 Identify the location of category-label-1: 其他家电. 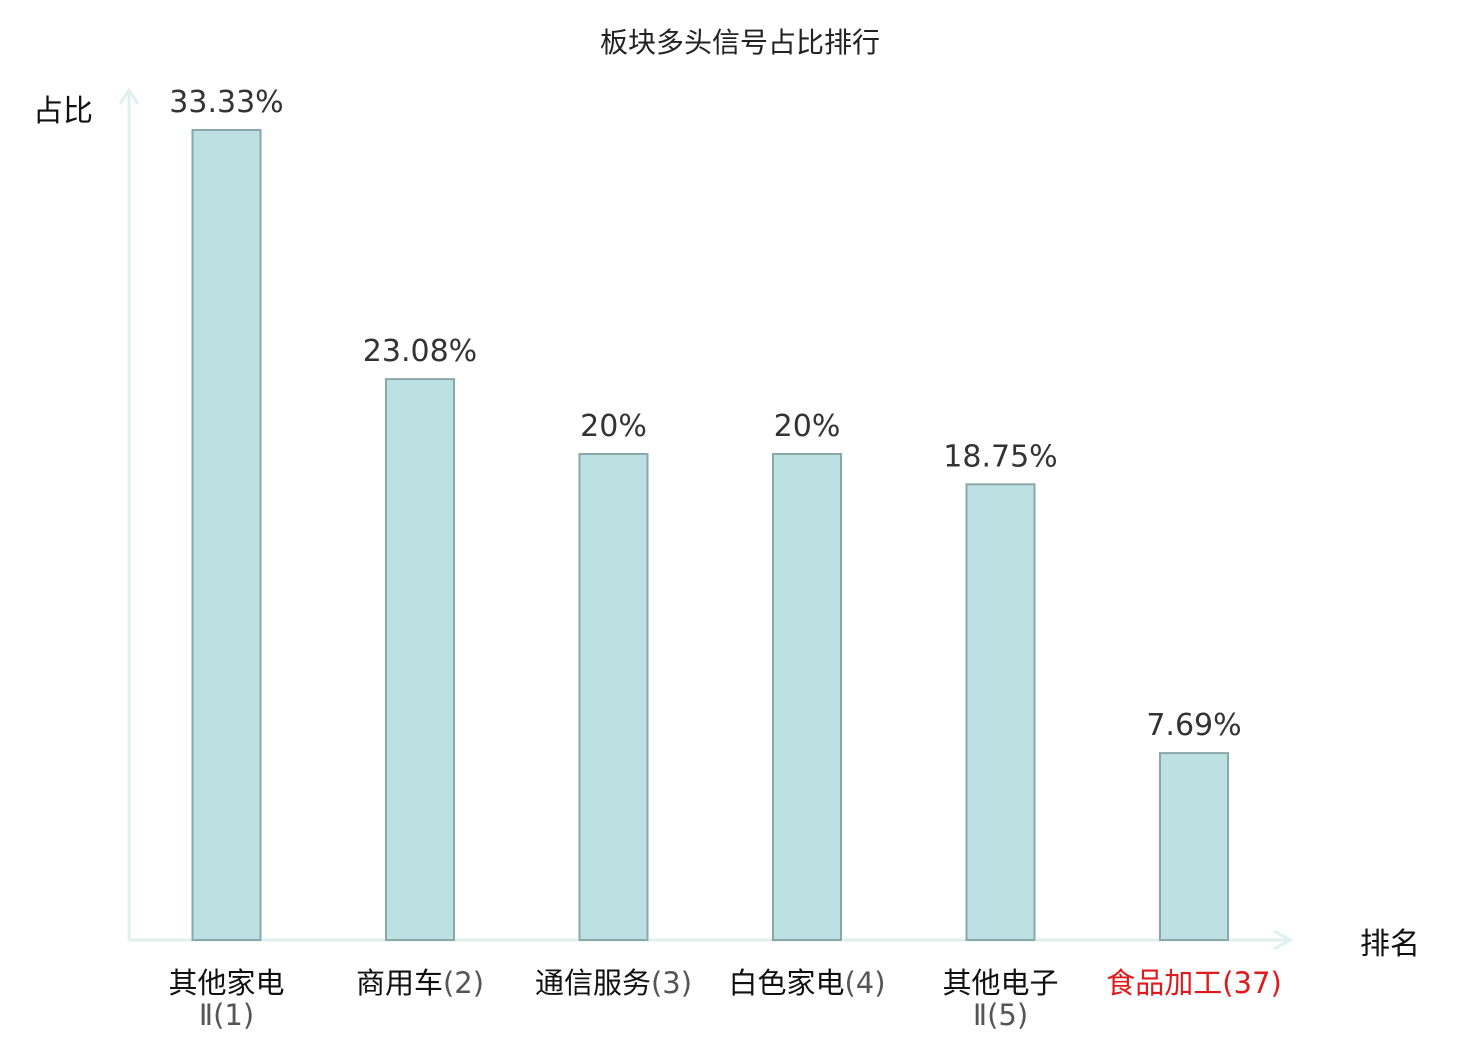
(226, 983).